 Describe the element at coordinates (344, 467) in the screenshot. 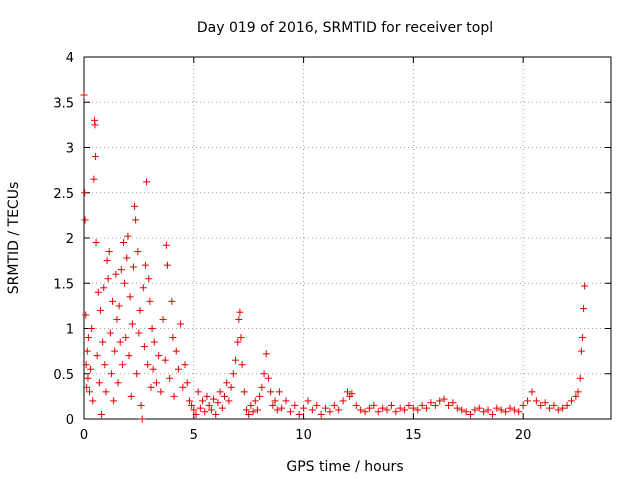

I see `x-axis-label: GPS time / hours` at that location.